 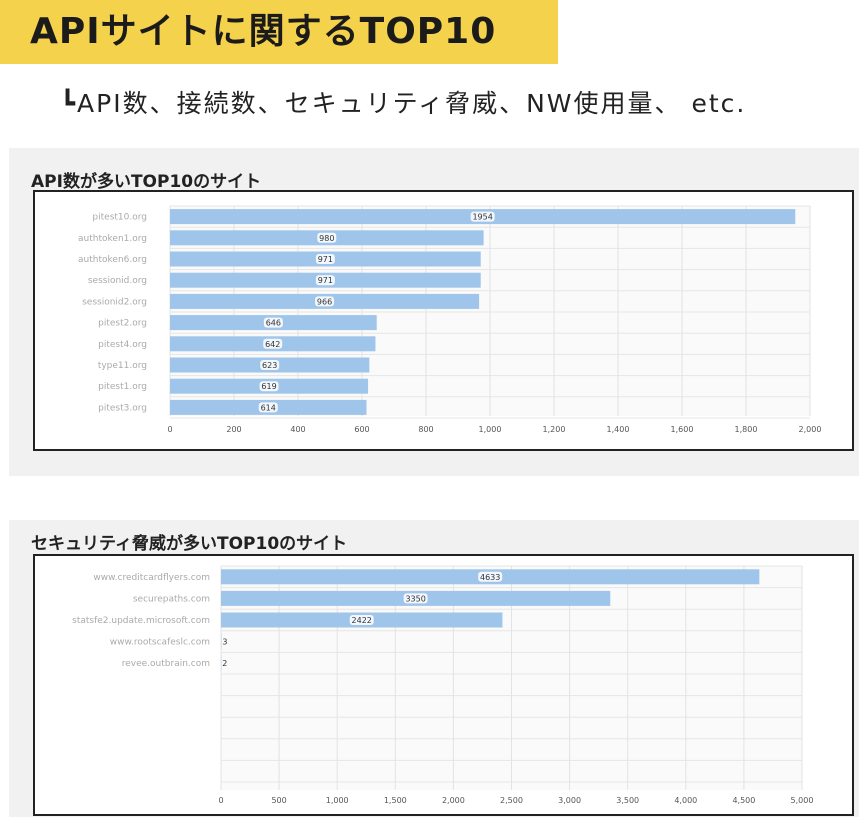 What do you see at coordinates (224, 663) in the screenshot?
I see `threat-chart-data-label: 2` at bounding box center [224, 663].